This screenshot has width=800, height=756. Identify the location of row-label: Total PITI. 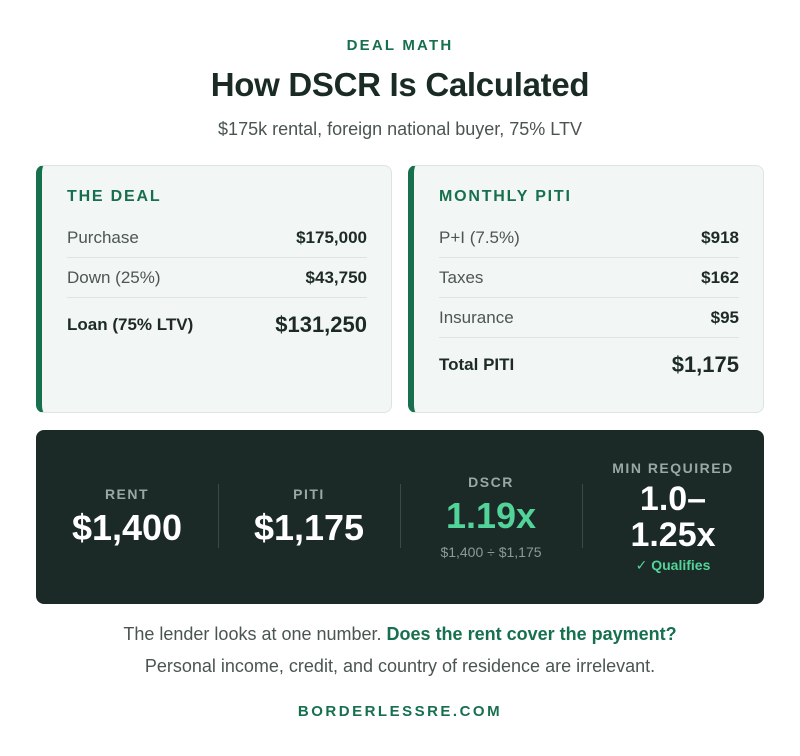
(477, 364).